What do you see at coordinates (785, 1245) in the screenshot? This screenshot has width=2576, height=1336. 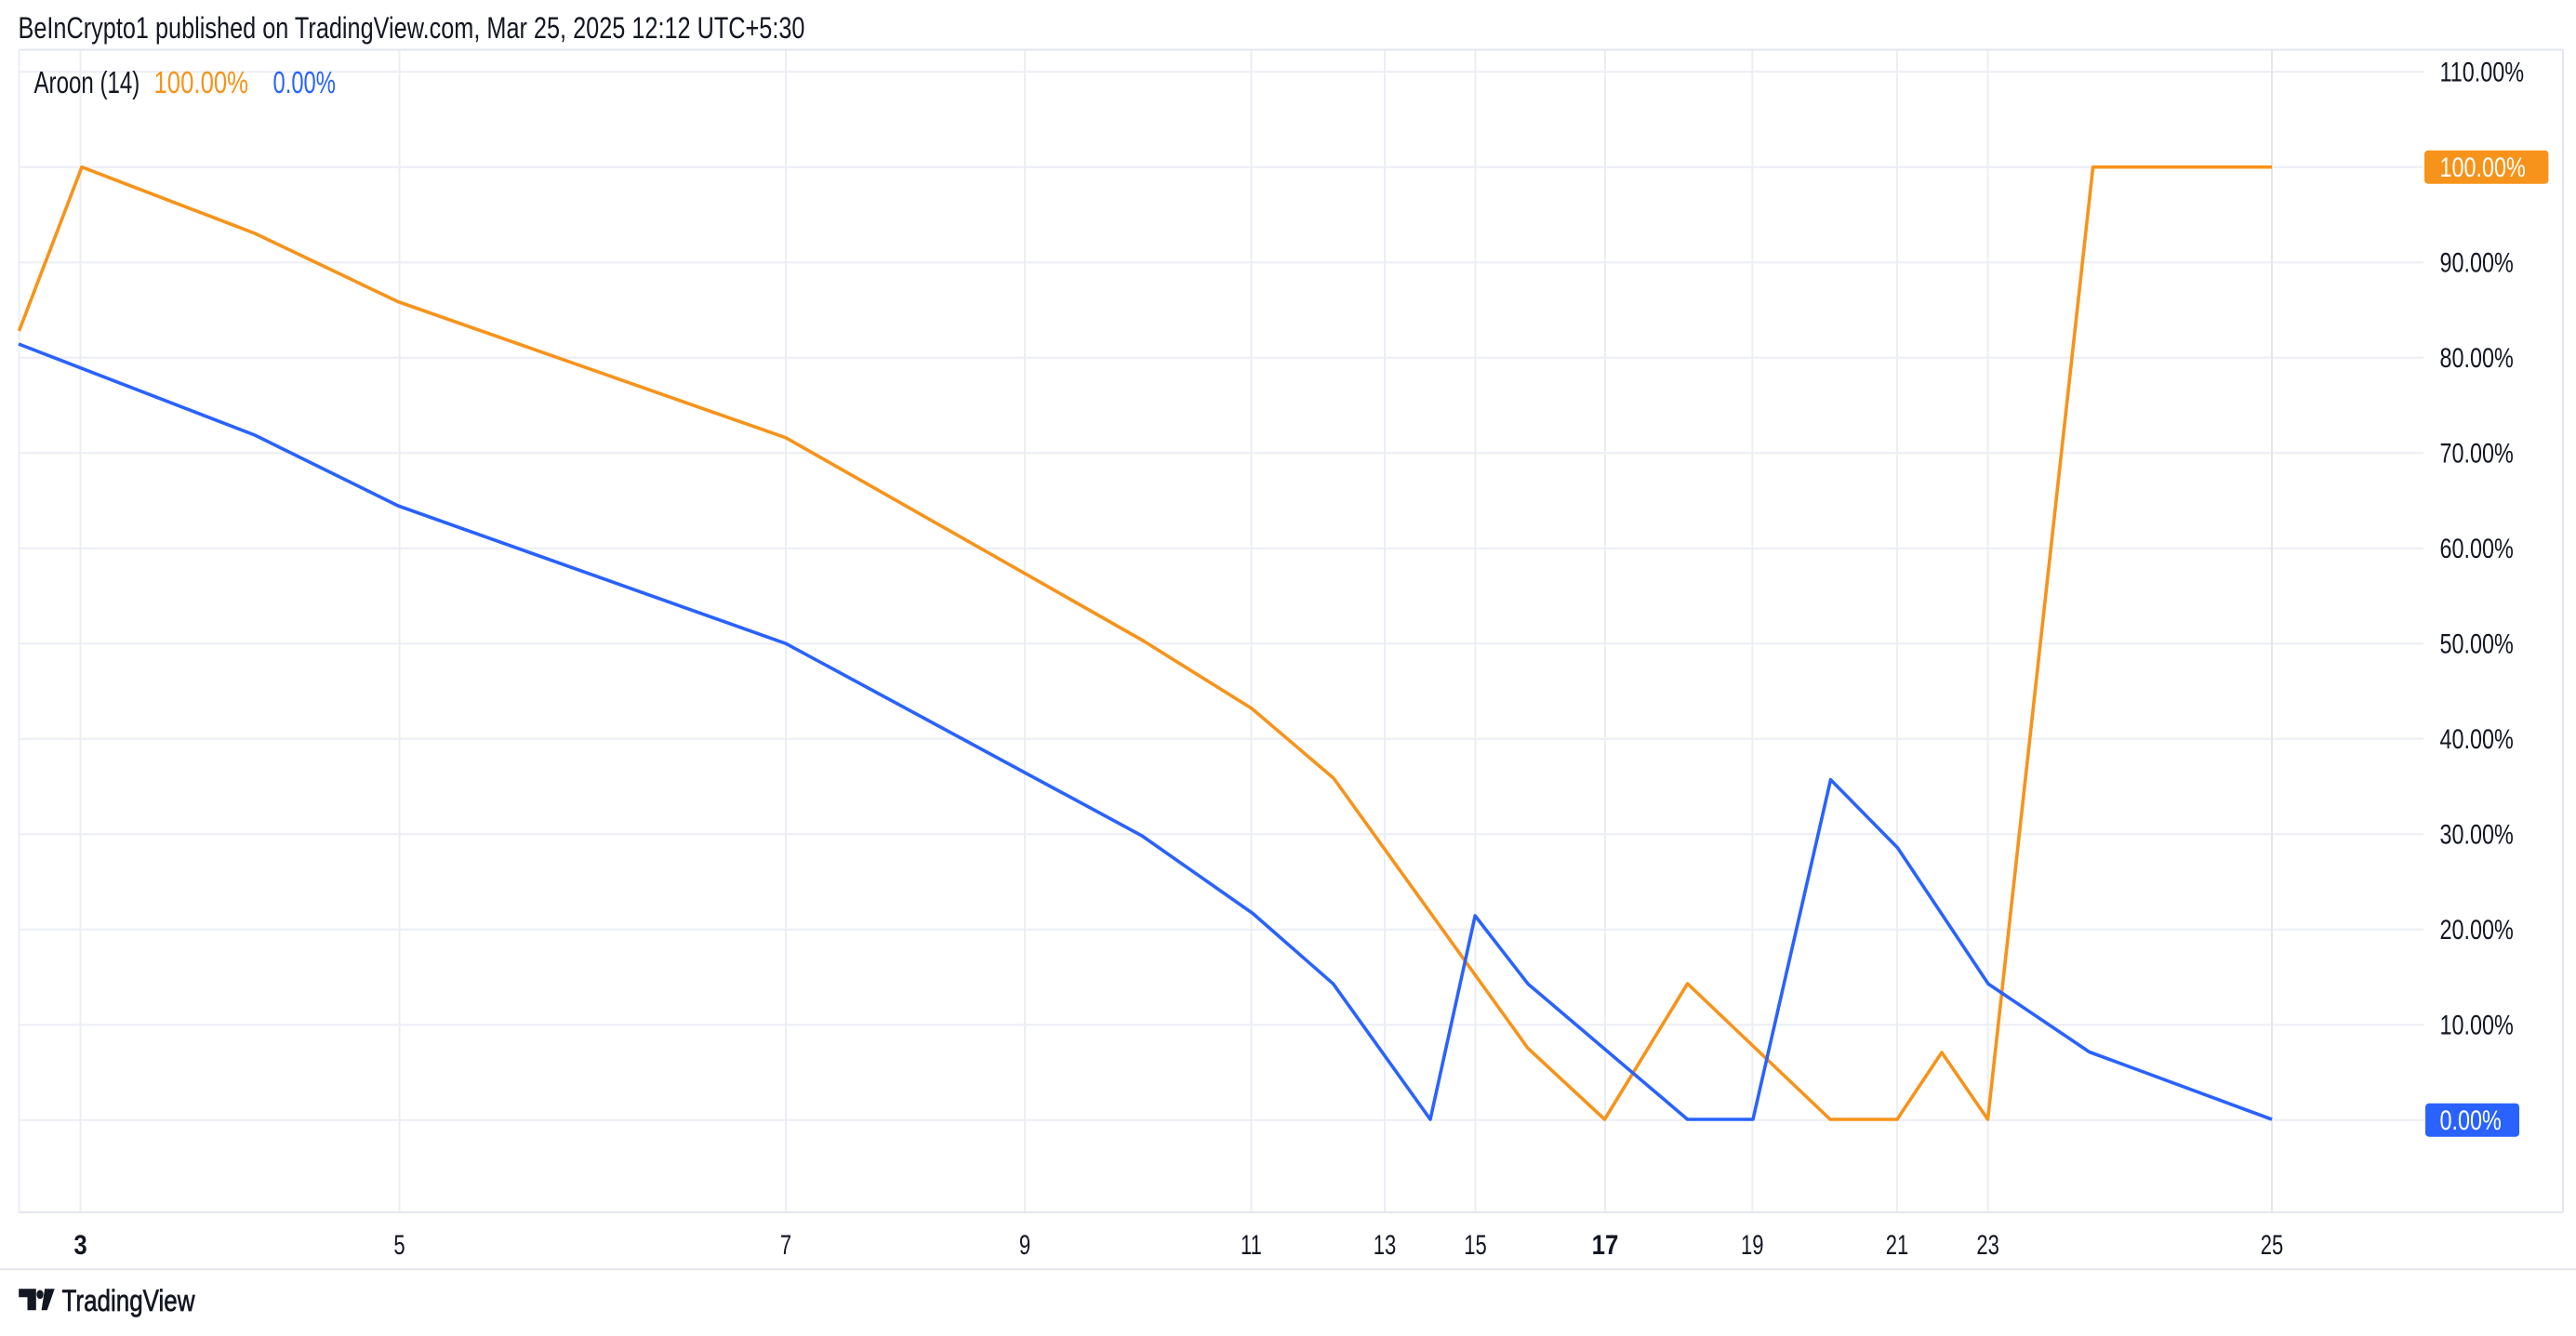 I see `svg-text: 7` at bounding box center [785, 1245].